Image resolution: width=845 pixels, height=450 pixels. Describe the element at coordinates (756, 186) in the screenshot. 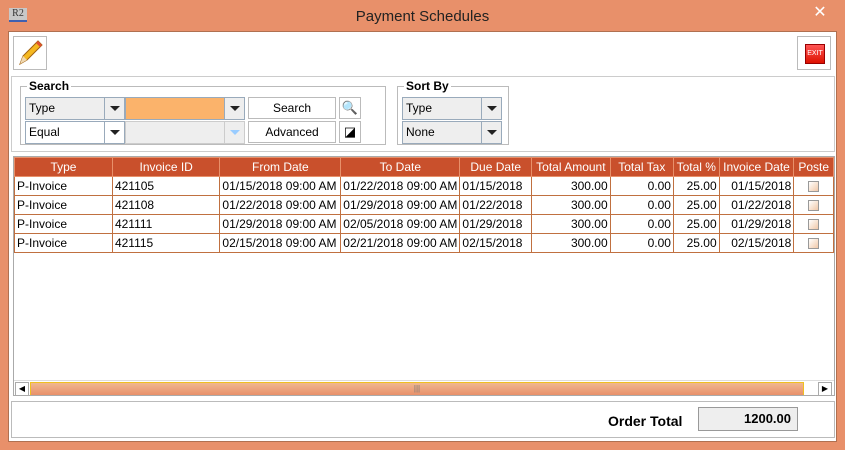

I see `cell-invoice-date: 01/15/2018` at that location.